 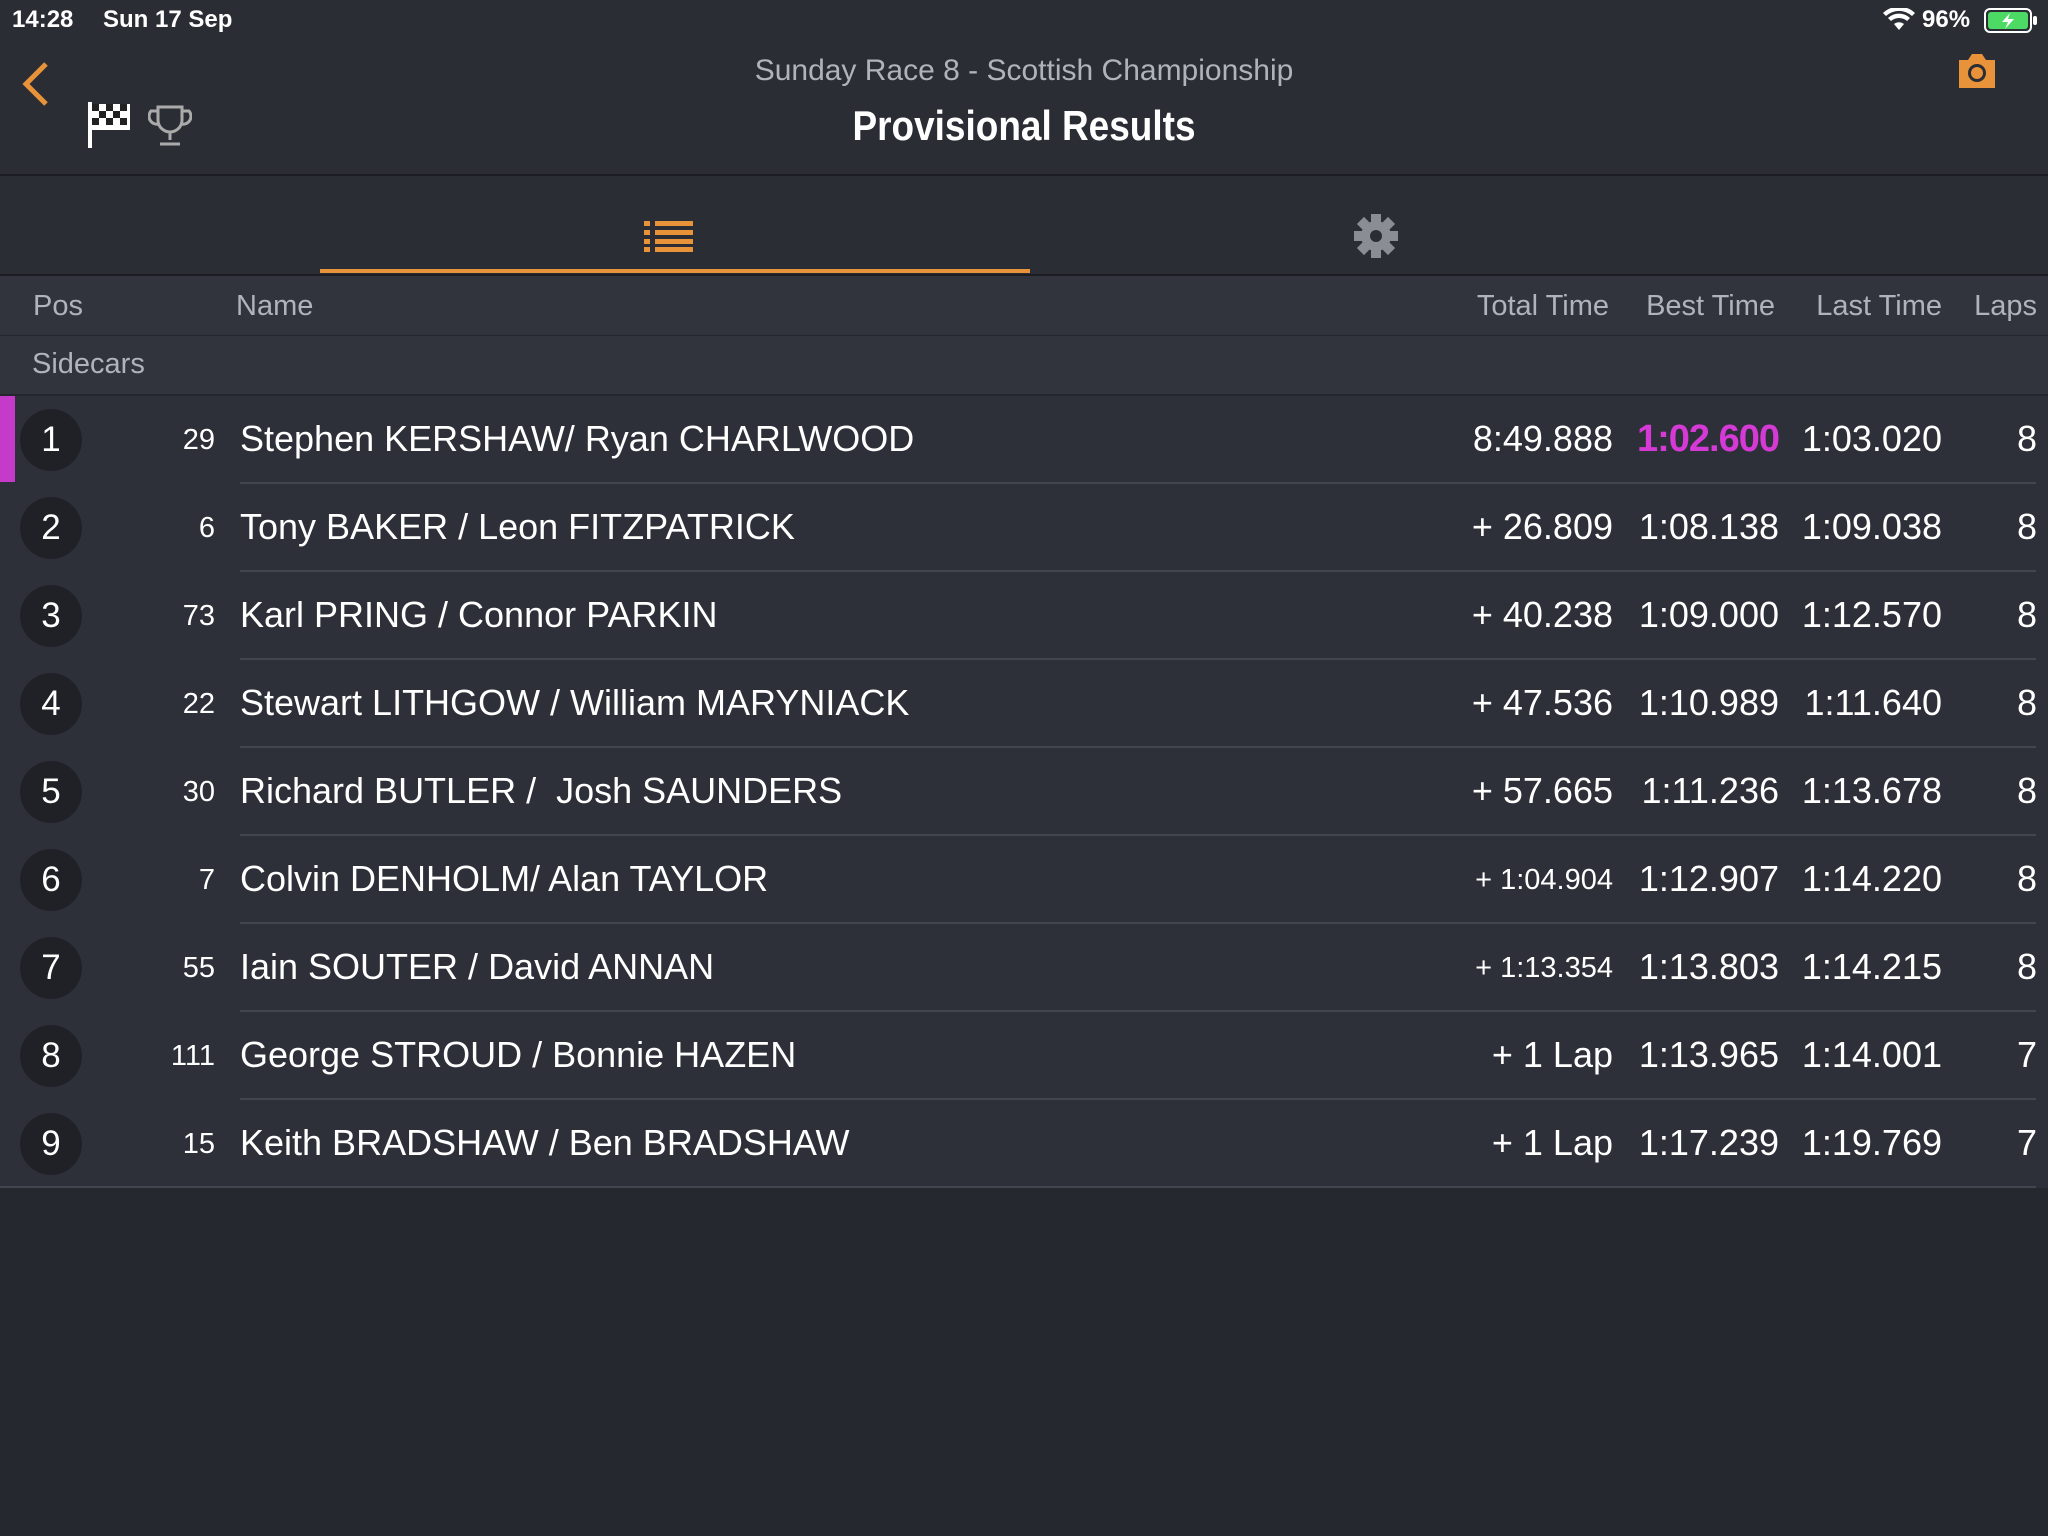 What do you see at coordinates (51, 704) in the screenshot?
I see `position: 4` at bounding box center [51, 704].